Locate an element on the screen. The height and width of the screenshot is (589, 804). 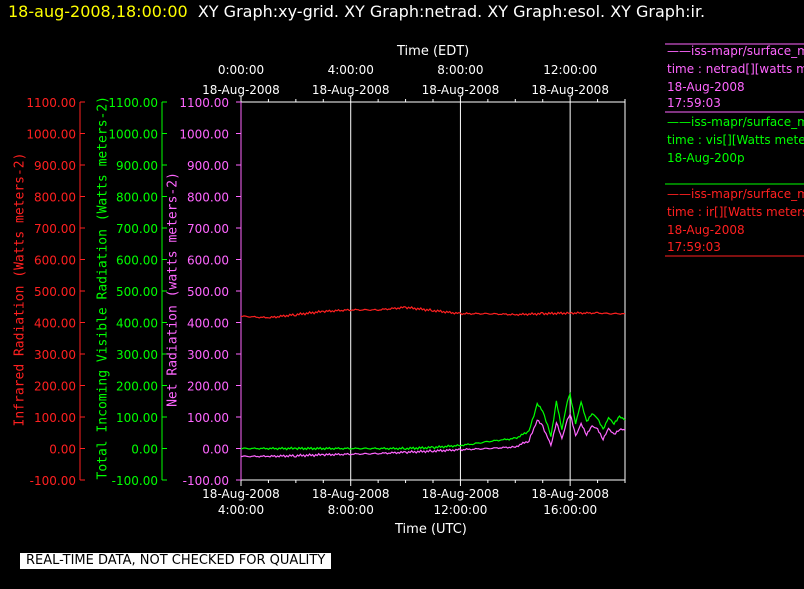
y-tick-label-infrared: 100.00 is located at coordinates (55, 418).